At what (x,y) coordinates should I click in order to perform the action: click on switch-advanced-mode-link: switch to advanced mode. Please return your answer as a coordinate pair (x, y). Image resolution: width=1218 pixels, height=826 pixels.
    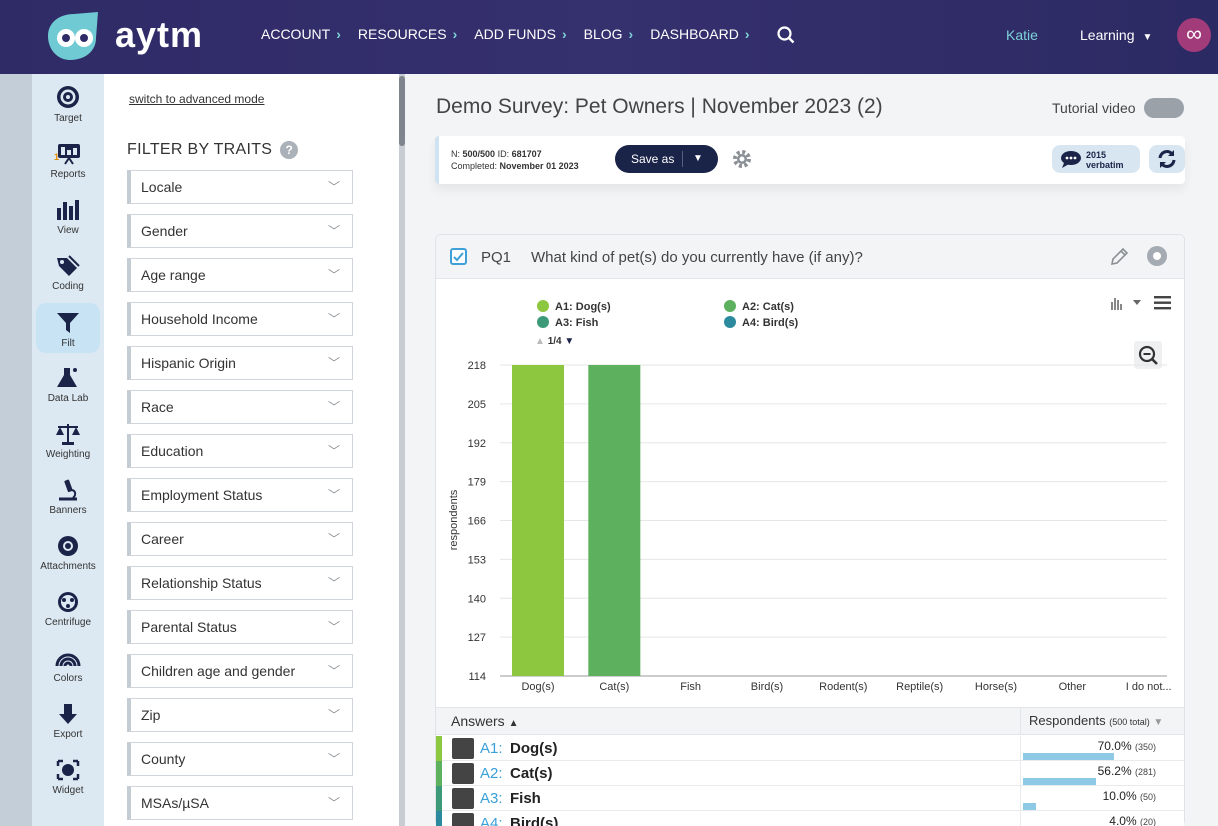
    Looking at the image, I should click on (197, 99).